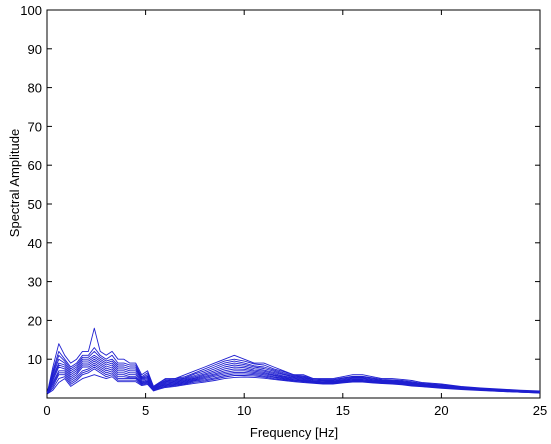  Describe the element at coordinates (244, 410) in the screenshot. I see `x-tick-label: 10` at that location.